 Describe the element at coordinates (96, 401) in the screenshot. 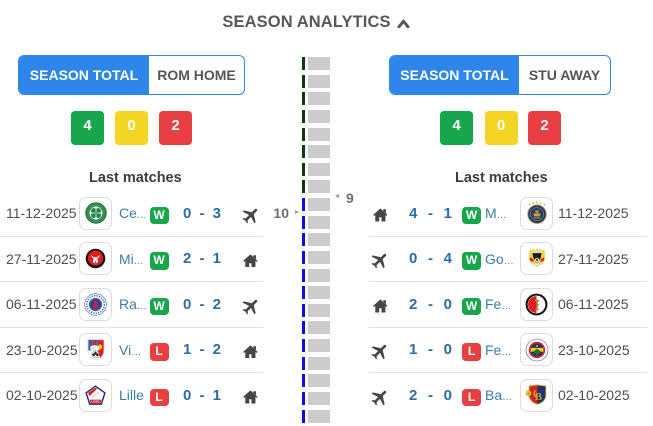

I see `svg-text: LOSC` at that location.